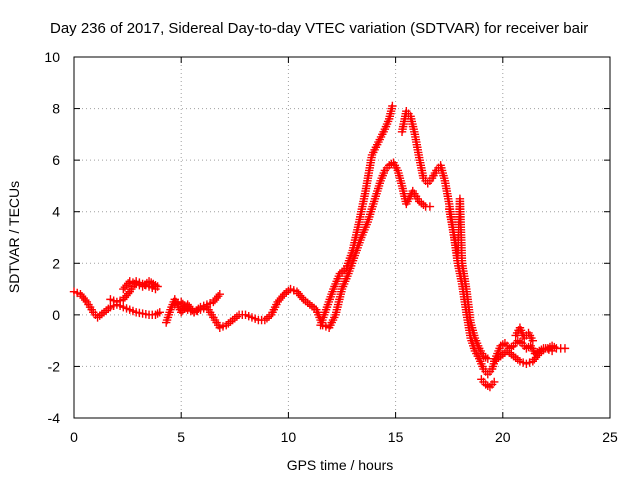  Describe the element at coordinates (52, 237) in the screenshot. I see `y-tick-labels: -4 -2 0 2 4 6 8 10` at that location.